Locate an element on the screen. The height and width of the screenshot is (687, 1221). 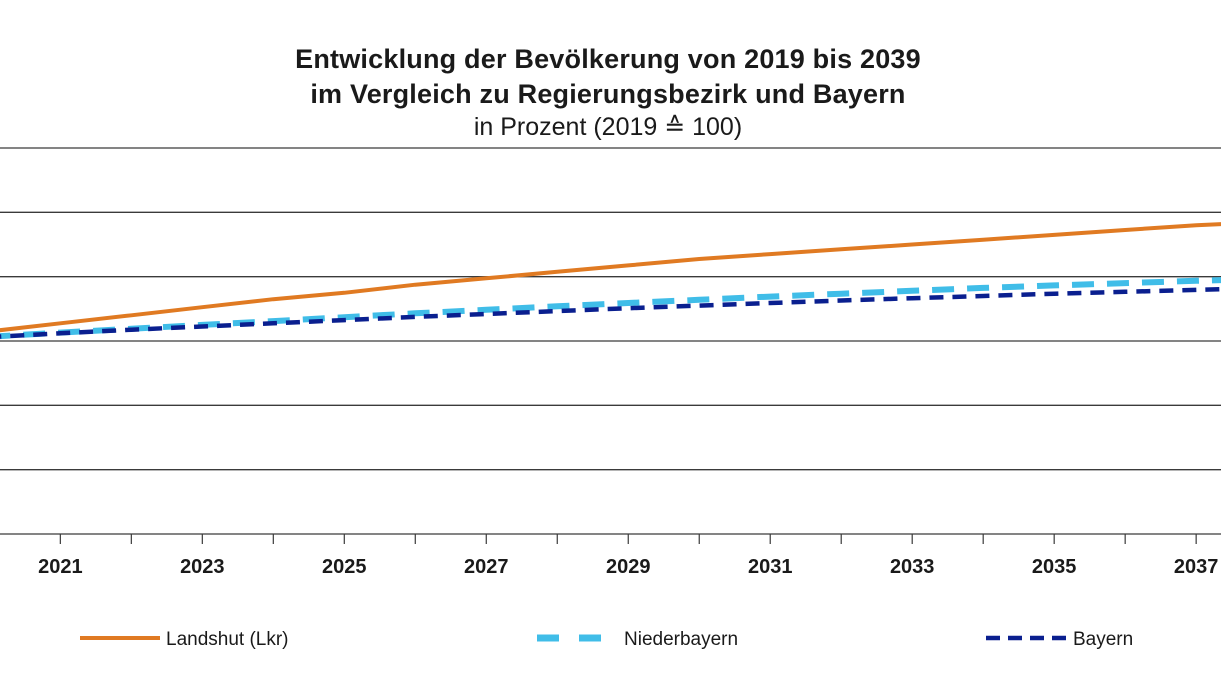
x-tick-label: 2035 is located at coordinates (1054, 567).